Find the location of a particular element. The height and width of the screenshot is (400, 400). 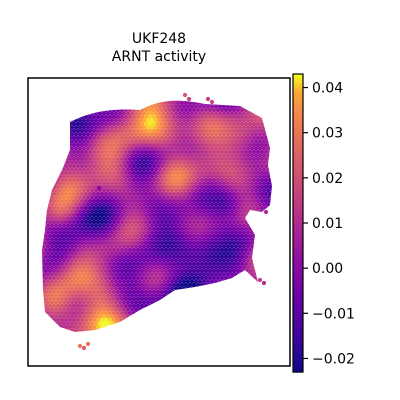

colorbar-tick-label: −0.02 is located at coordinates (333, 359).